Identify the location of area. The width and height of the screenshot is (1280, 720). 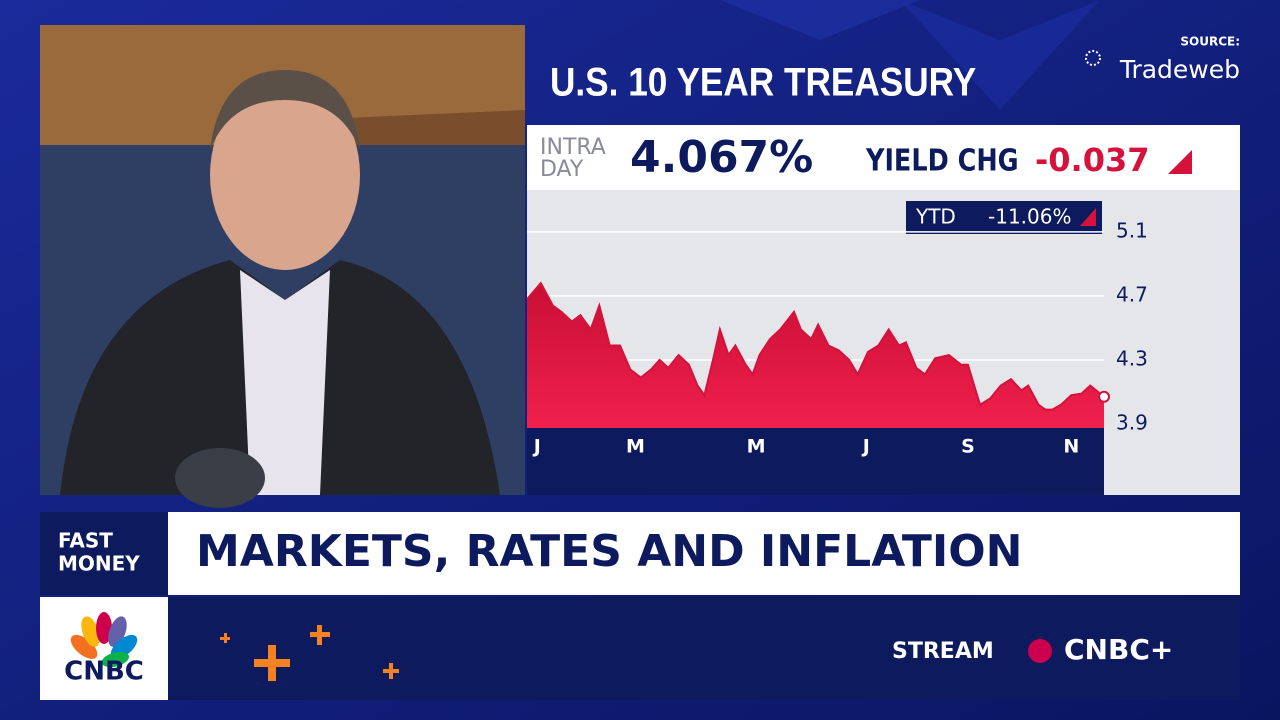
(815, 355).